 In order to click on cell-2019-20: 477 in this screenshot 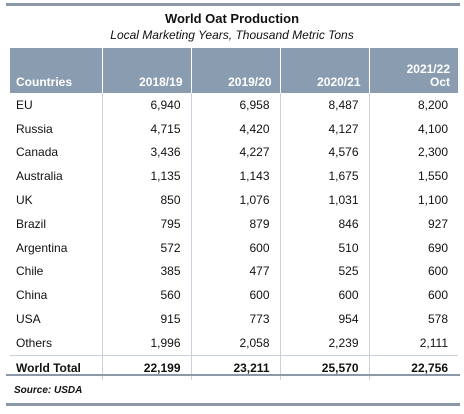, I will do `click(235, 271)`.